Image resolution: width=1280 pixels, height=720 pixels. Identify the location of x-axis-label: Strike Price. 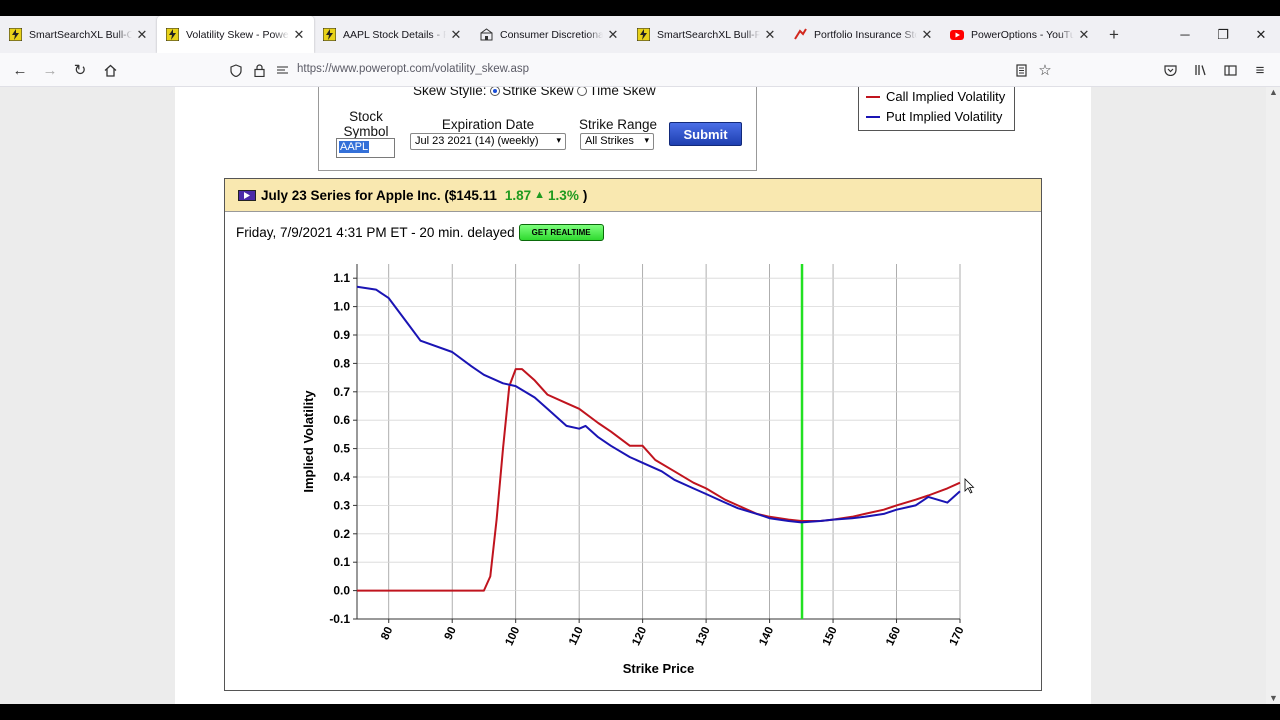
(659, 668).